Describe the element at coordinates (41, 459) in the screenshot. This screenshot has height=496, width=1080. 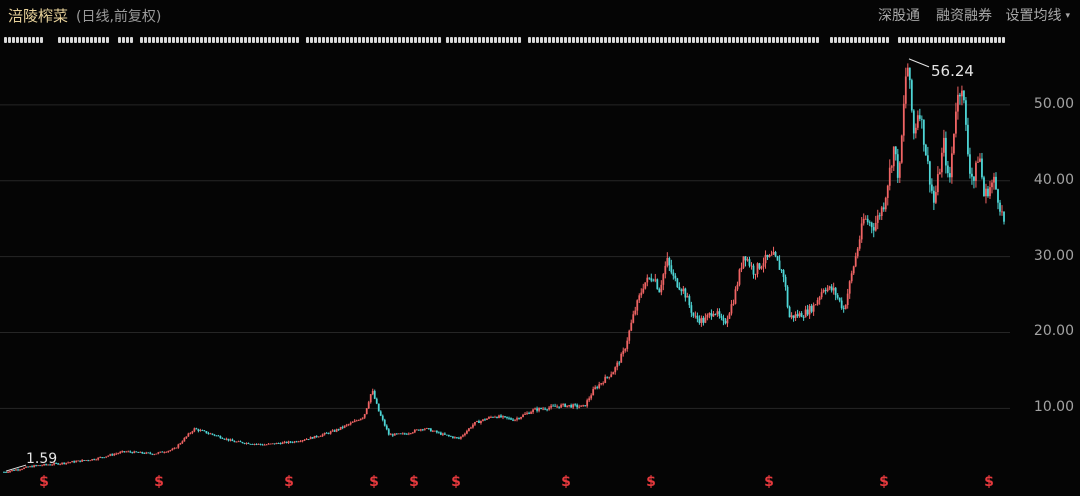
I see `min-price-label: 1.59` at that location.